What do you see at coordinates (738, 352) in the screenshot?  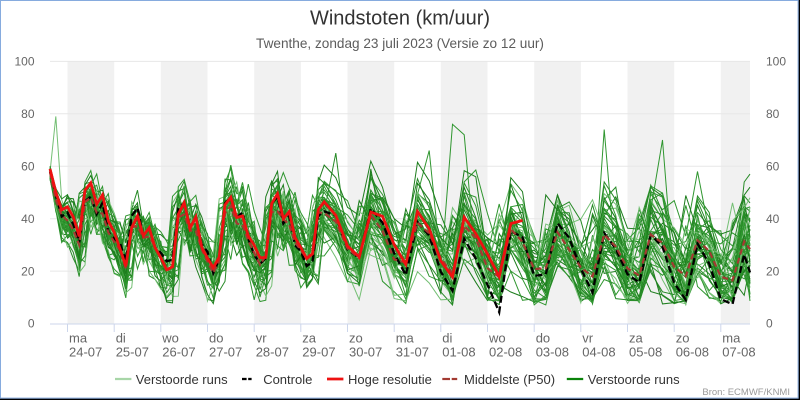 I see `svg-text: 07-08` at bounding box center [738, 352].